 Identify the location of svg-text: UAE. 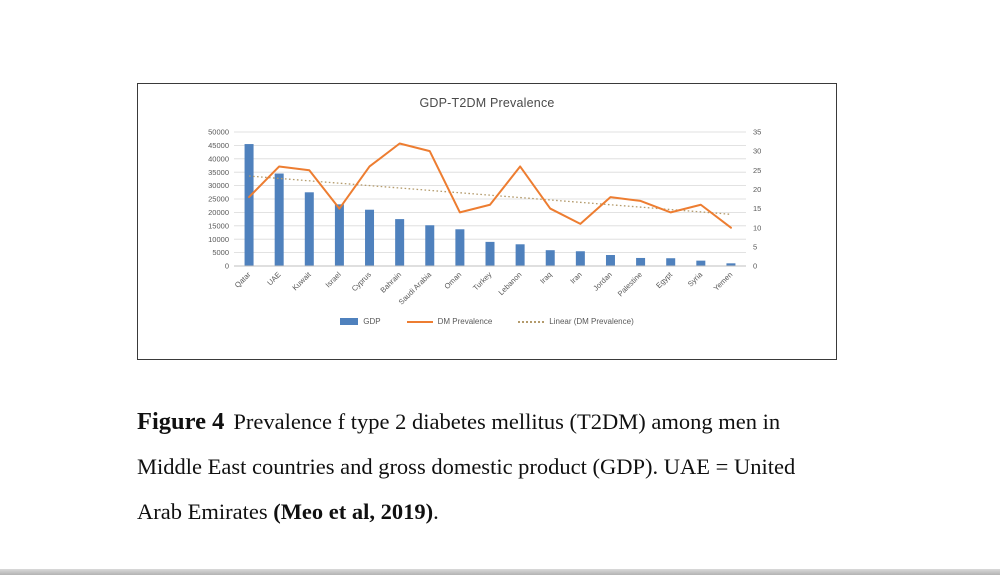
(273, 278).